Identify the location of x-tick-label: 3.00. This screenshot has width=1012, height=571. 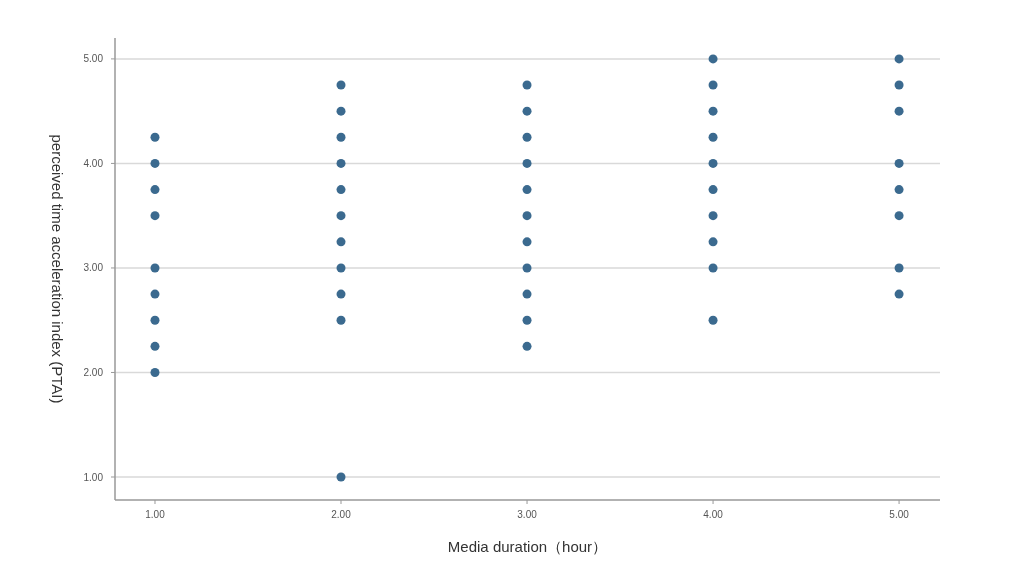
(527, 514).